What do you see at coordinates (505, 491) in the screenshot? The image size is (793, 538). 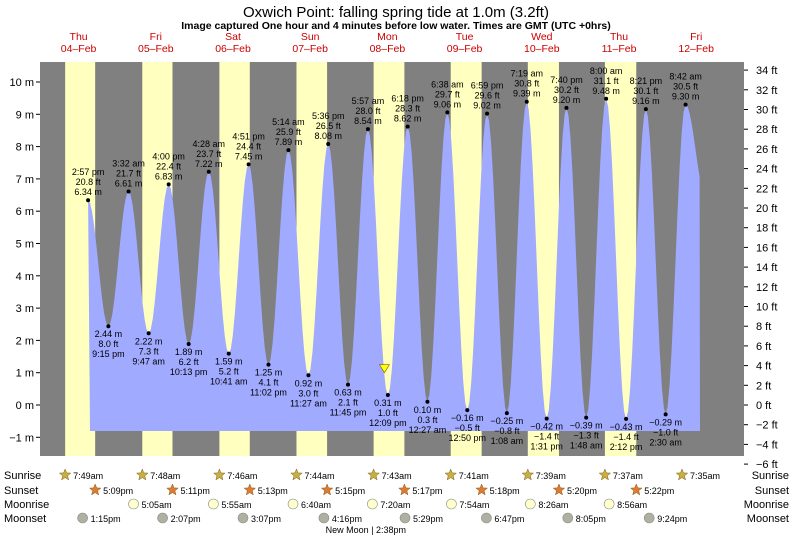 I see `sunset-time: 5:18pm` at bounding box center [505, 491].